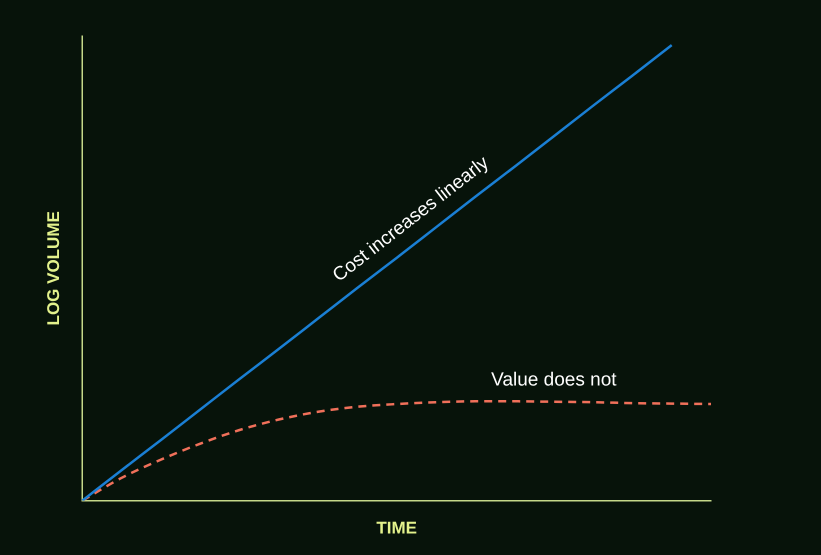 The image size is (821, 555). Describe the element at coordinates (397, 528) in the screenshot. I see `x-axis-title: TIME` at that location.